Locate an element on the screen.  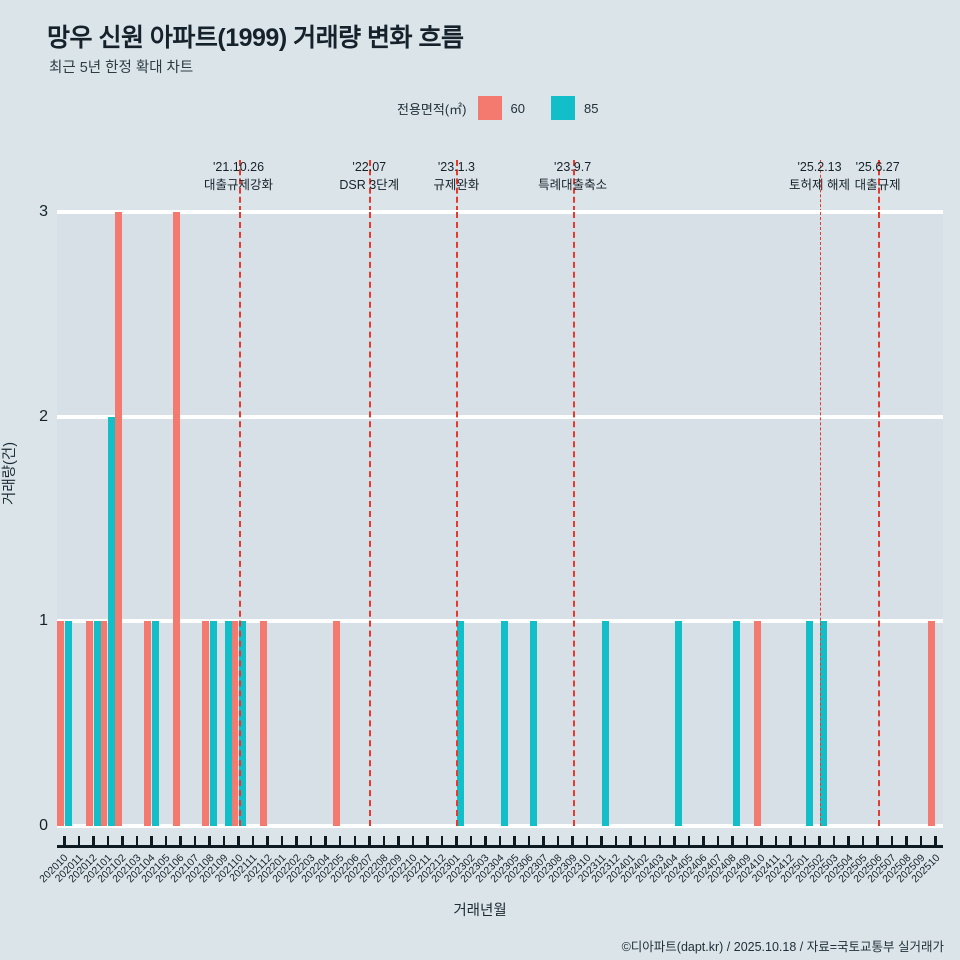
event-label-202502: '25.2.13 토허제 해제 is located at coordinates (819, 176).